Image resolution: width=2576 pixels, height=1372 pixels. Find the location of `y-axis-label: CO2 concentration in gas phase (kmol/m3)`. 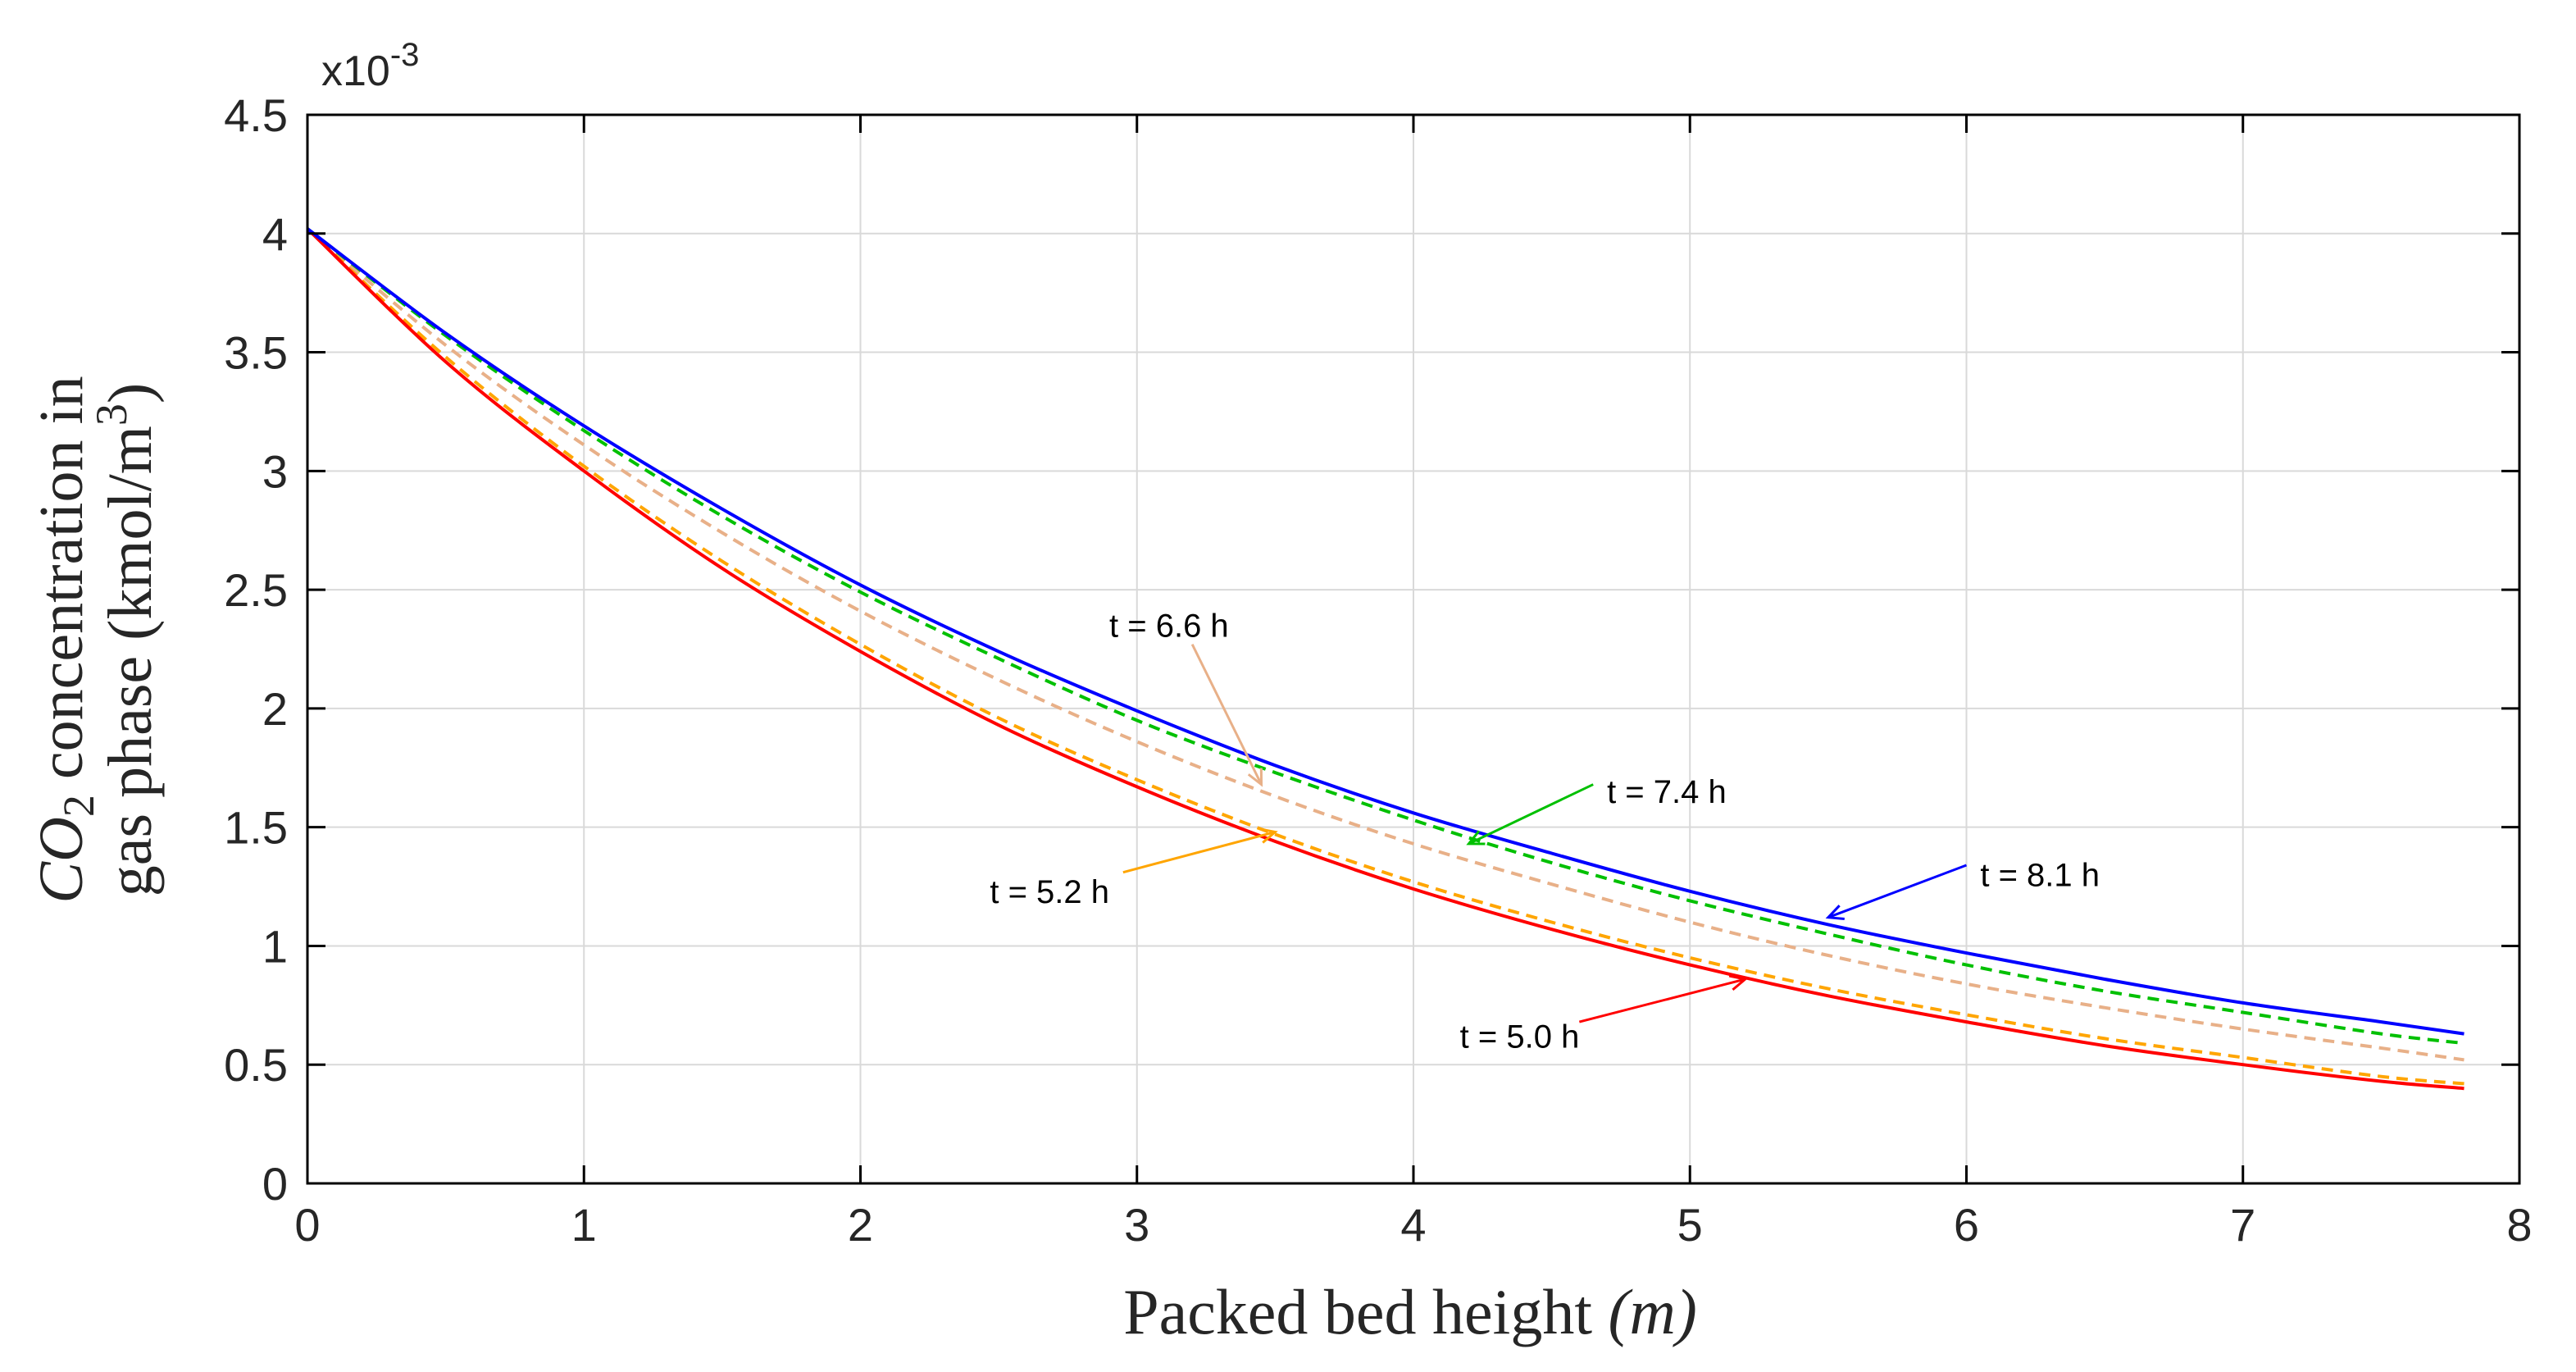

y-axis-label: CO2 concentration in gas phase (kmol/m3) is located at coordinates (96, 640).